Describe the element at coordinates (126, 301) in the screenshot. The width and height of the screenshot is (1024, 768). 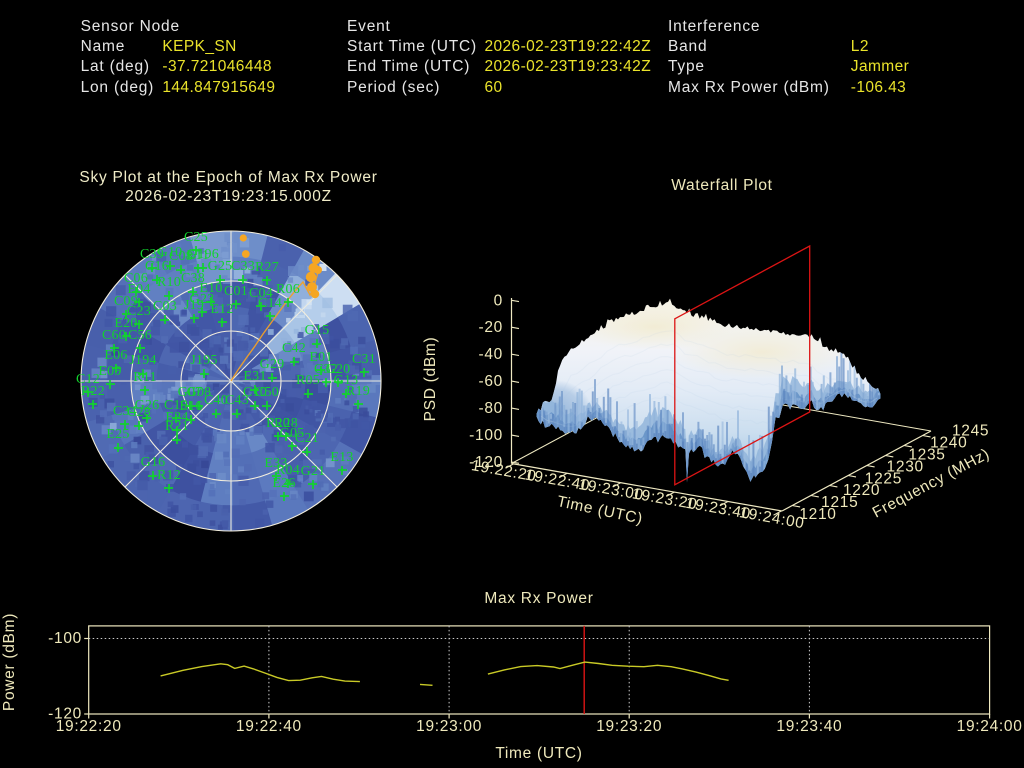
I see `svg-text: C09` at that location.